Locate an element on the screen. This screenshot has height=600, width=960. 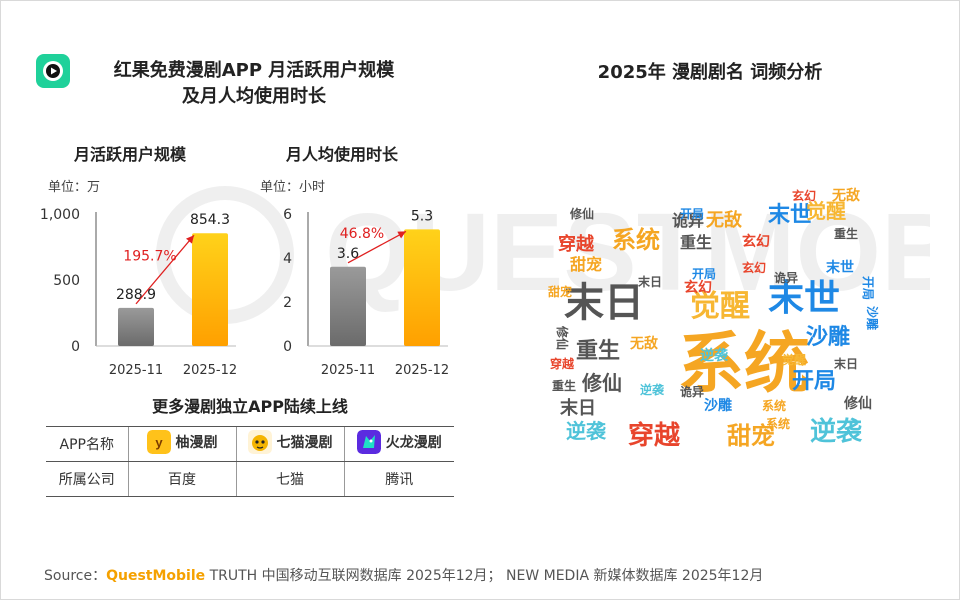
huolong-manju-app-icon is located at coordinates (368, 442).